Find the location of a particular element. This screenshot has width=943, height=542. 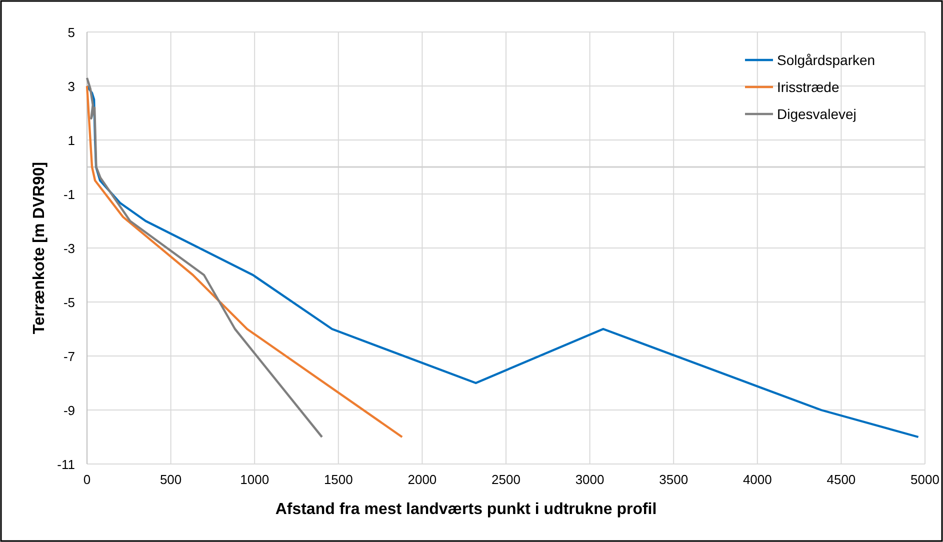

x-tick-label: 2000 is located at coordinates (422, 479).